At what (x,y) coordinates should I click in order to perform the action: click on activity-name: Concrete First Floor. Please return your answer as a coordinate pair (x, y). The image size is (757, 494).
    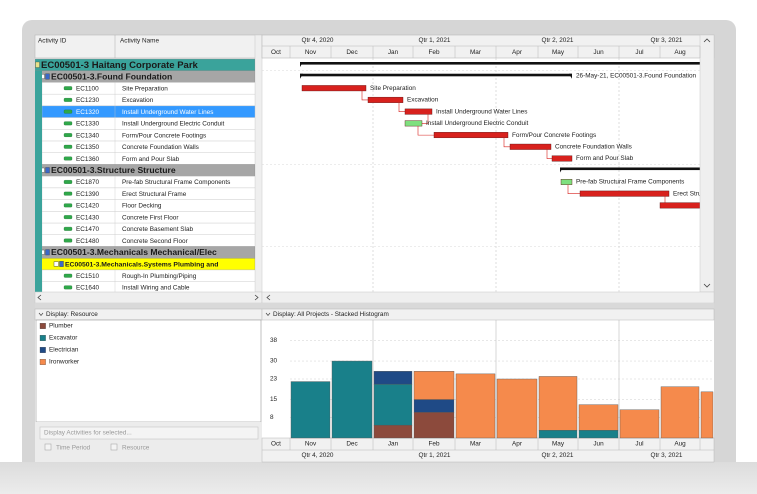
    Looking at the image, I should click on (150, 217).